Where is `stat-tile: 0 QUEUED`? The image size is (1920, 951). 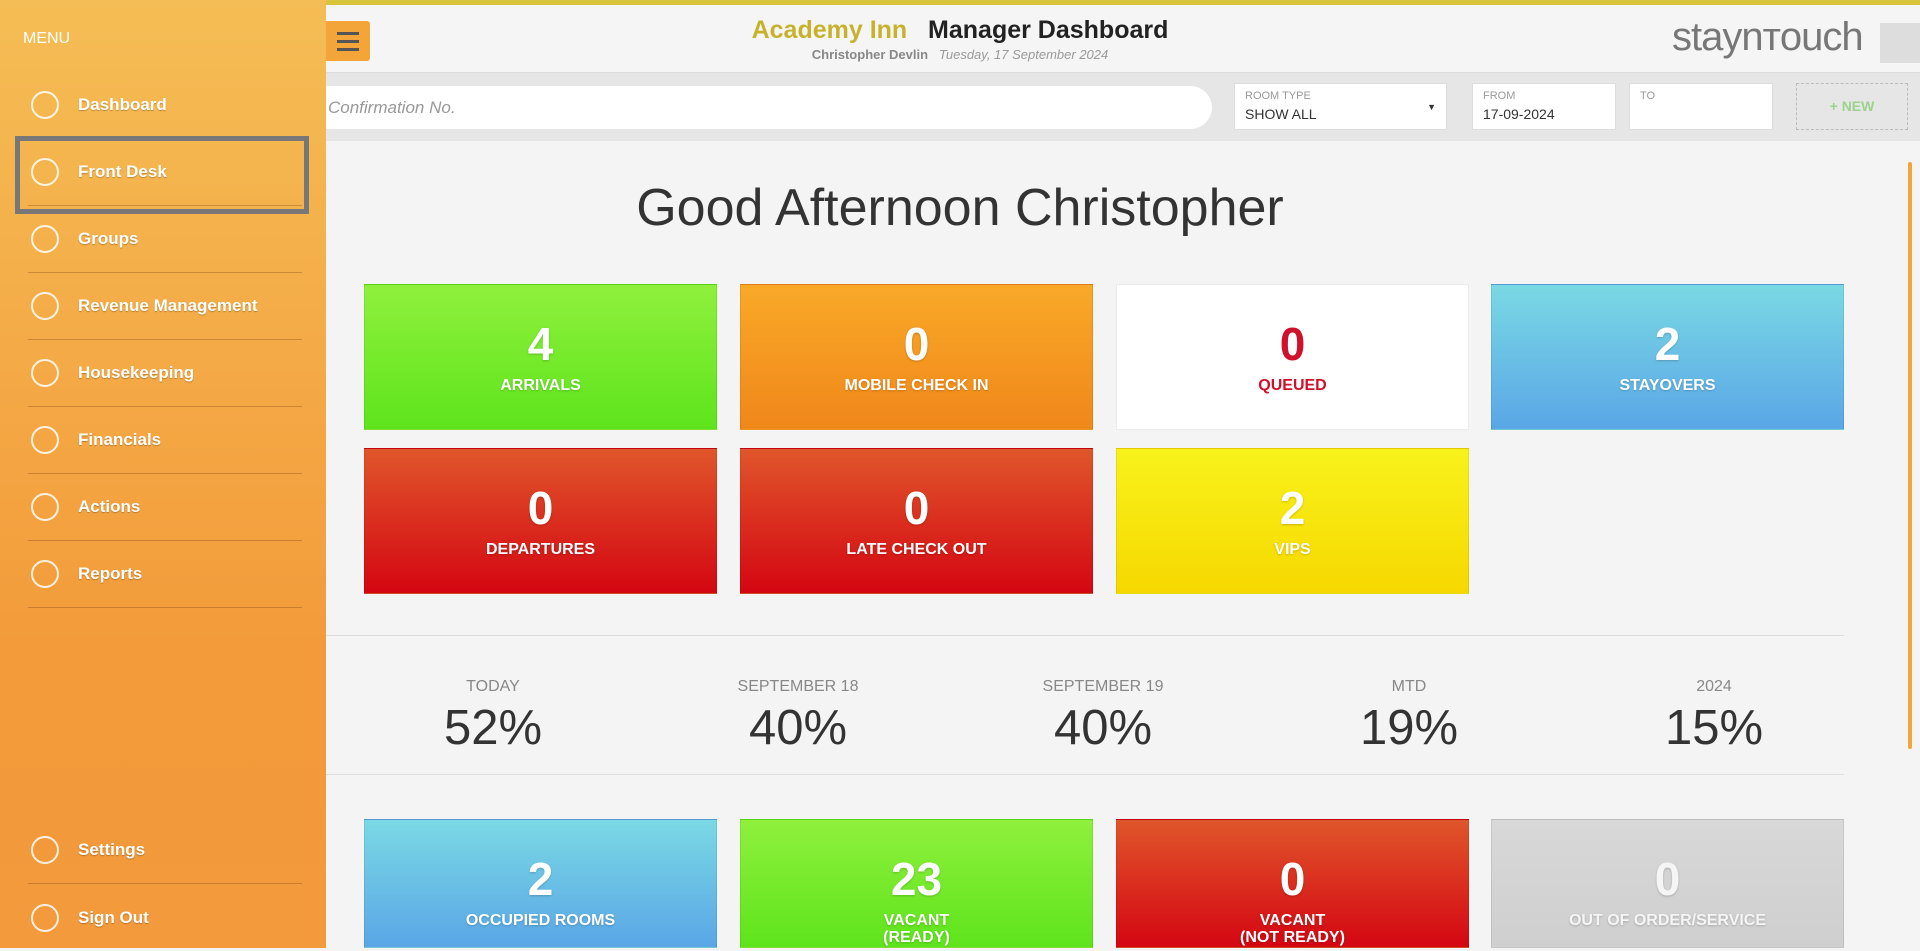 stat-tile: 0 QUEUED is located at coordinates (1292, 357).